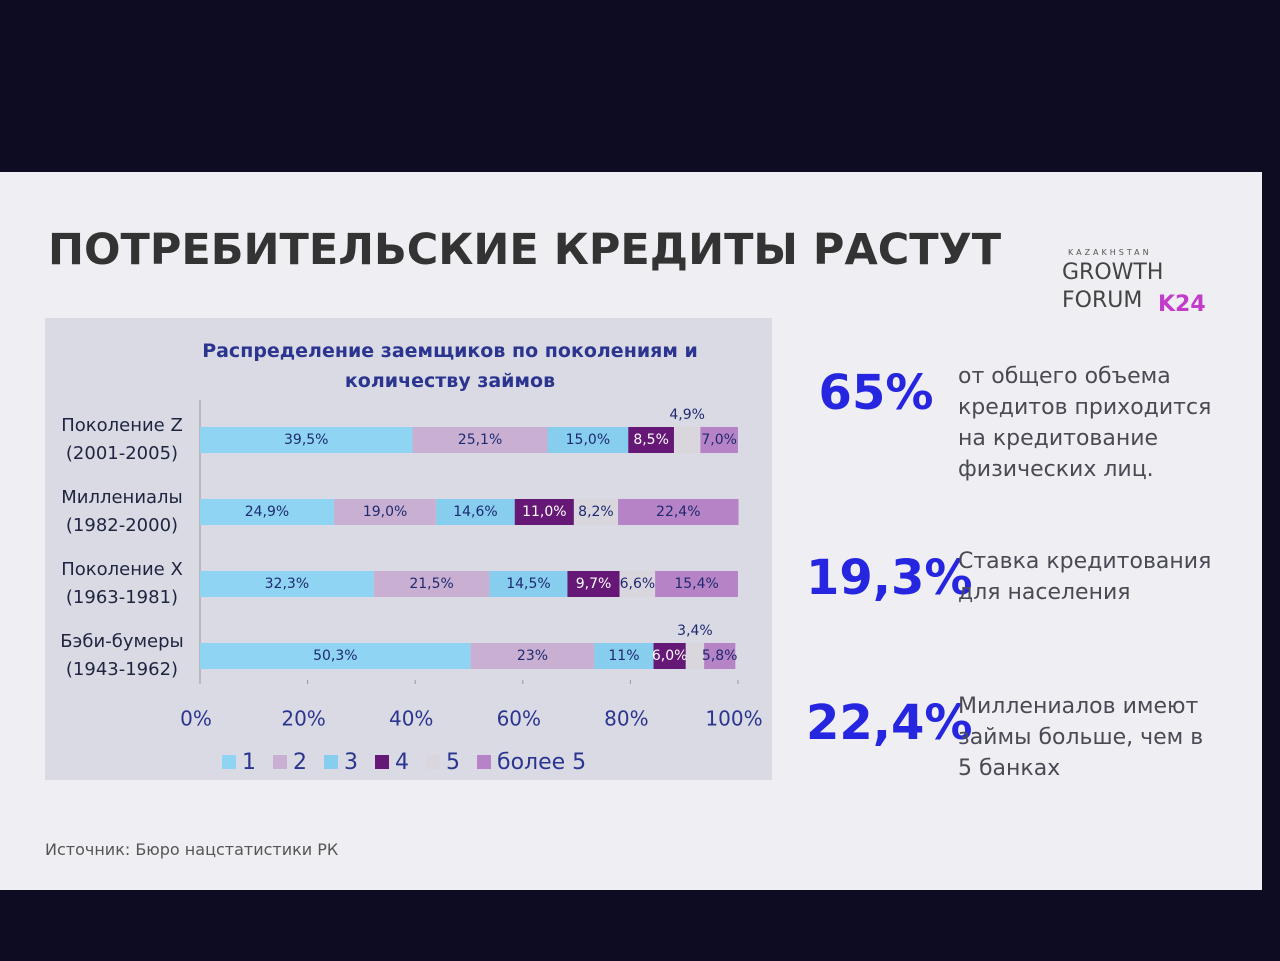 The image size is (1280, 961). I want to click on stat-value: 19,3%, so click(889, 578).